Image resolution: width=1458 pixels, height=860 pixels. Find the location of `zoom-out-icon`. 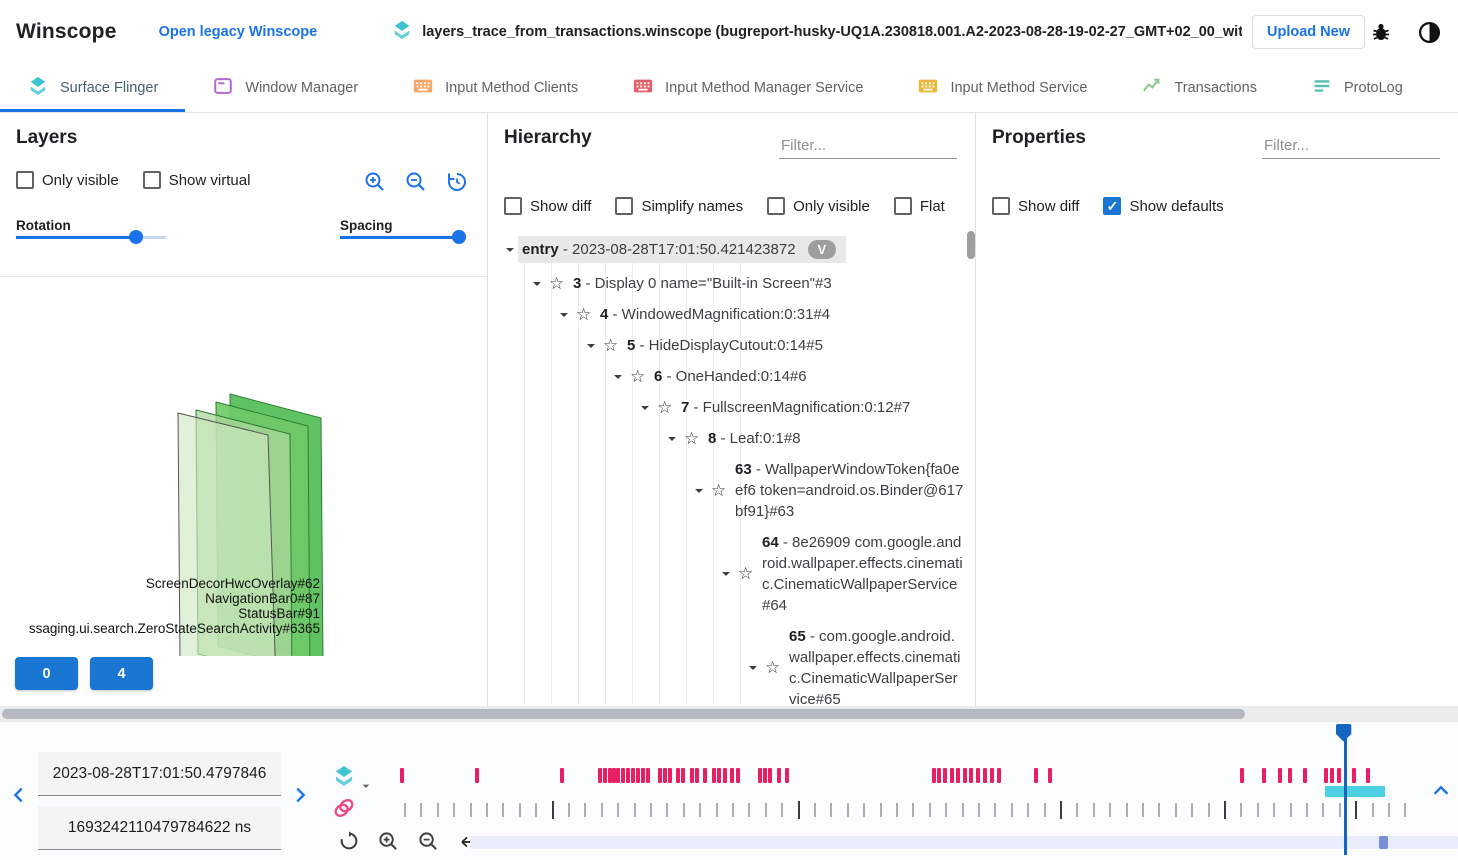

zoom-out-icon is located at coordinates (416, 184).